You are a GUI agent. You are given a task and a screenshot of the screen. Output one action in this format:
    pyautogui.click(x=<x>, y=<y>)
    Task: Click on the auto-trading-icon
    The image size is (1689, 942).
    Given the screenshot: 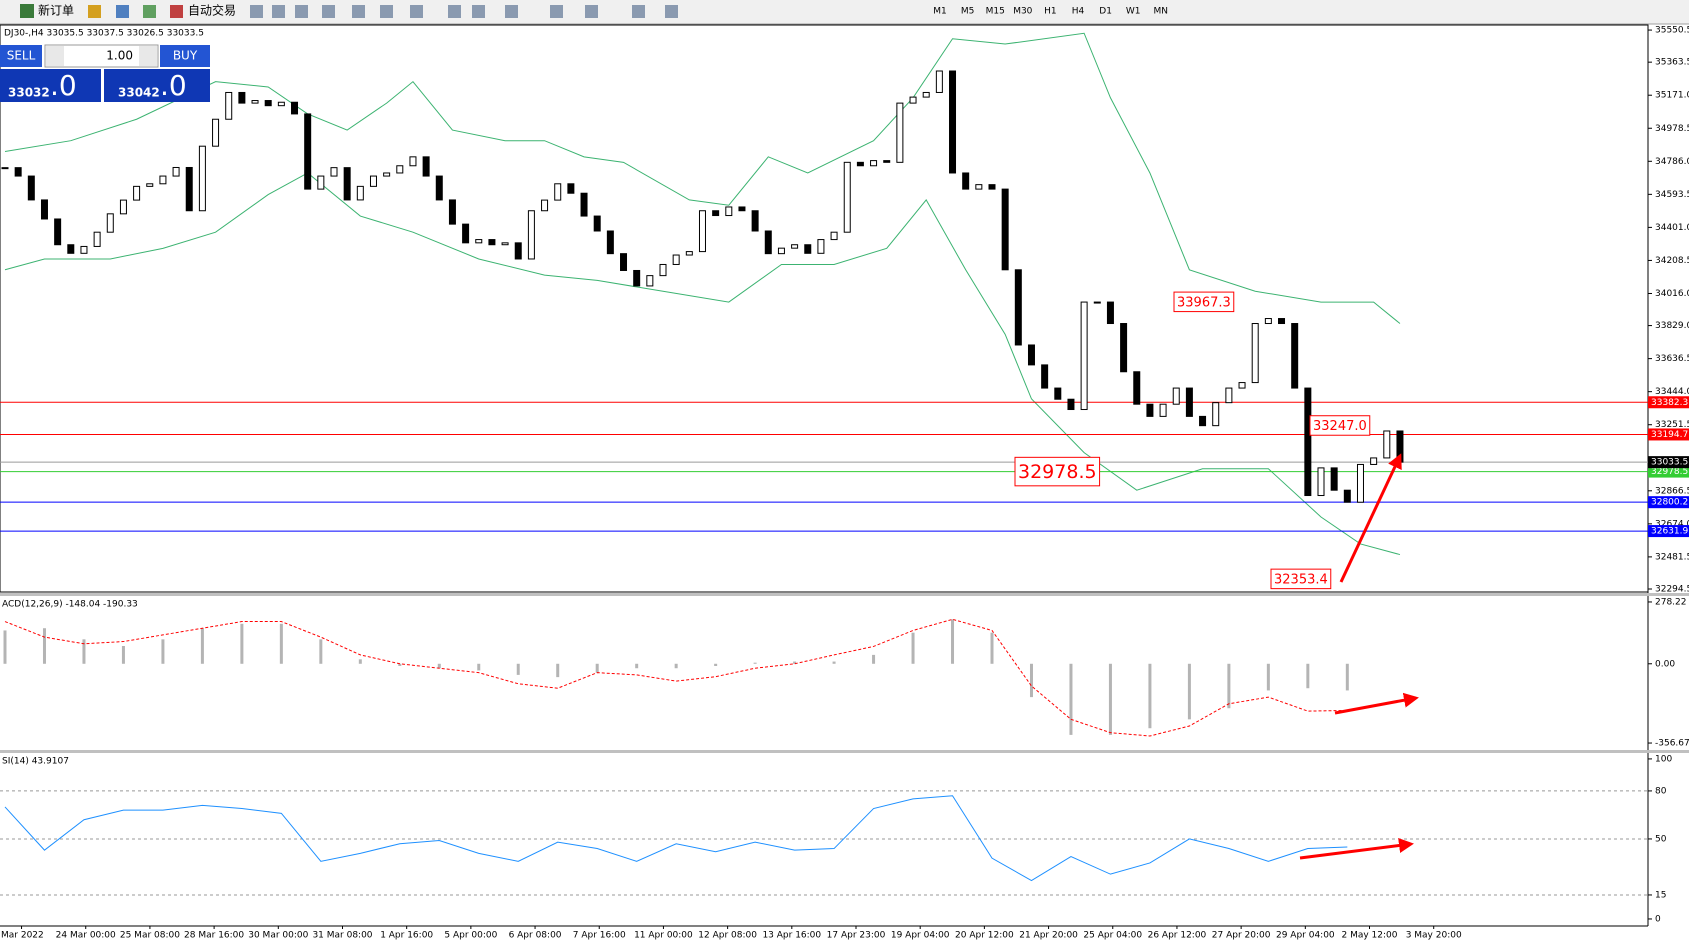 What is the action you would take?
    pyautogui.click(x=176, y=11)
    